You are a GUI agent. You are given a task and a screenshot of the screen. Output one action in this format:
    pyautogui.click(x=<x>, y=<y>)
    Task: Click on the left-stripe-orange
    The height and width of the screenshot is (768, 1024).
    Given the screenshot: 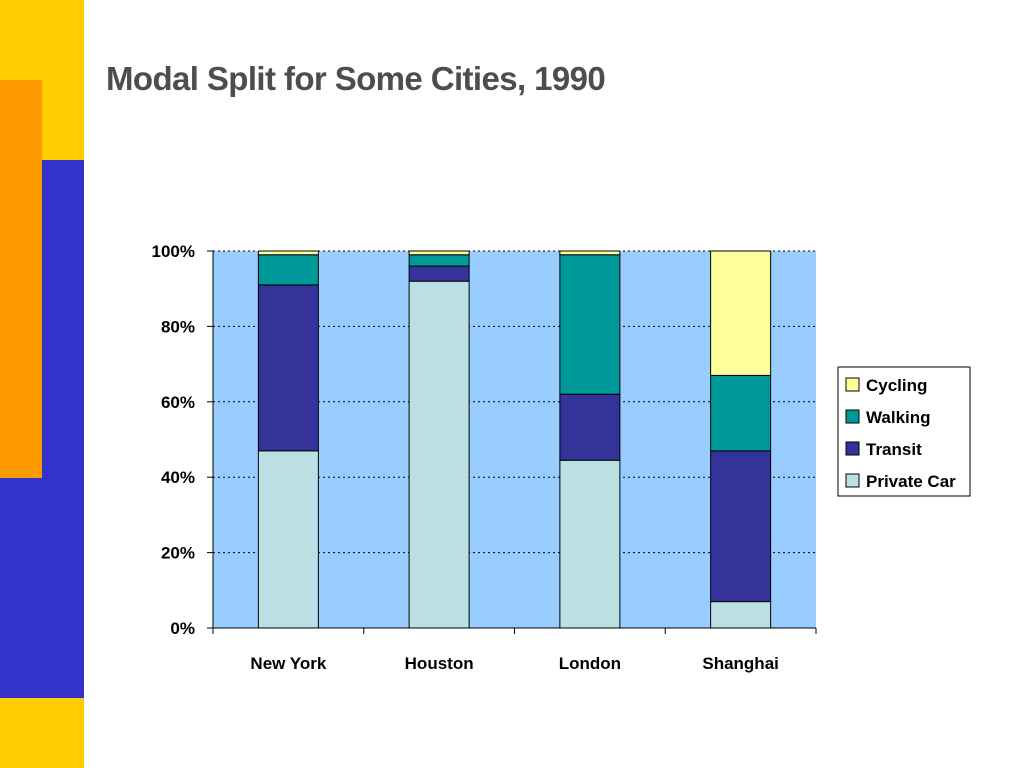 What is the action you would take?
    pyautogui.click(x=21, y=279)
    